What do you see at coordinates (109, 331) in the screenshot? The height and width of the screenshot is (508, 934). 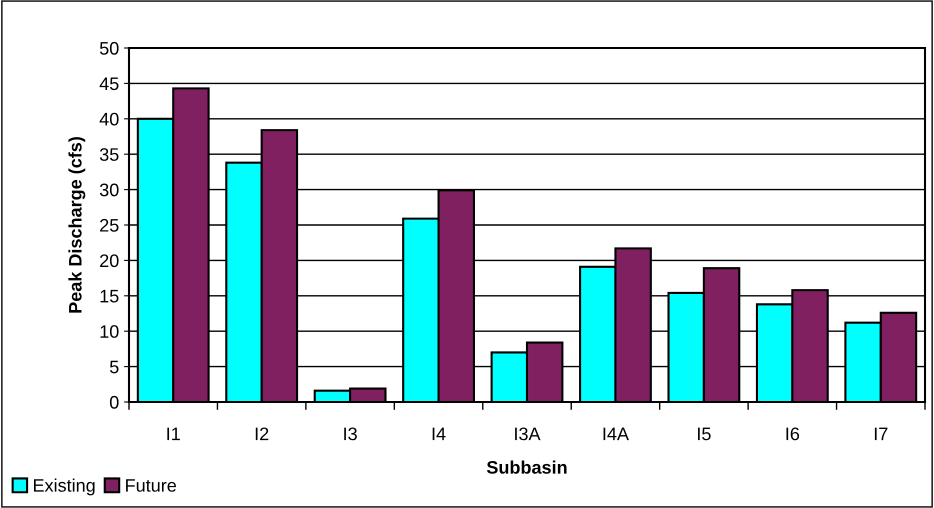 I see `y-tick-label: 10` at bounding box center [109, 331].